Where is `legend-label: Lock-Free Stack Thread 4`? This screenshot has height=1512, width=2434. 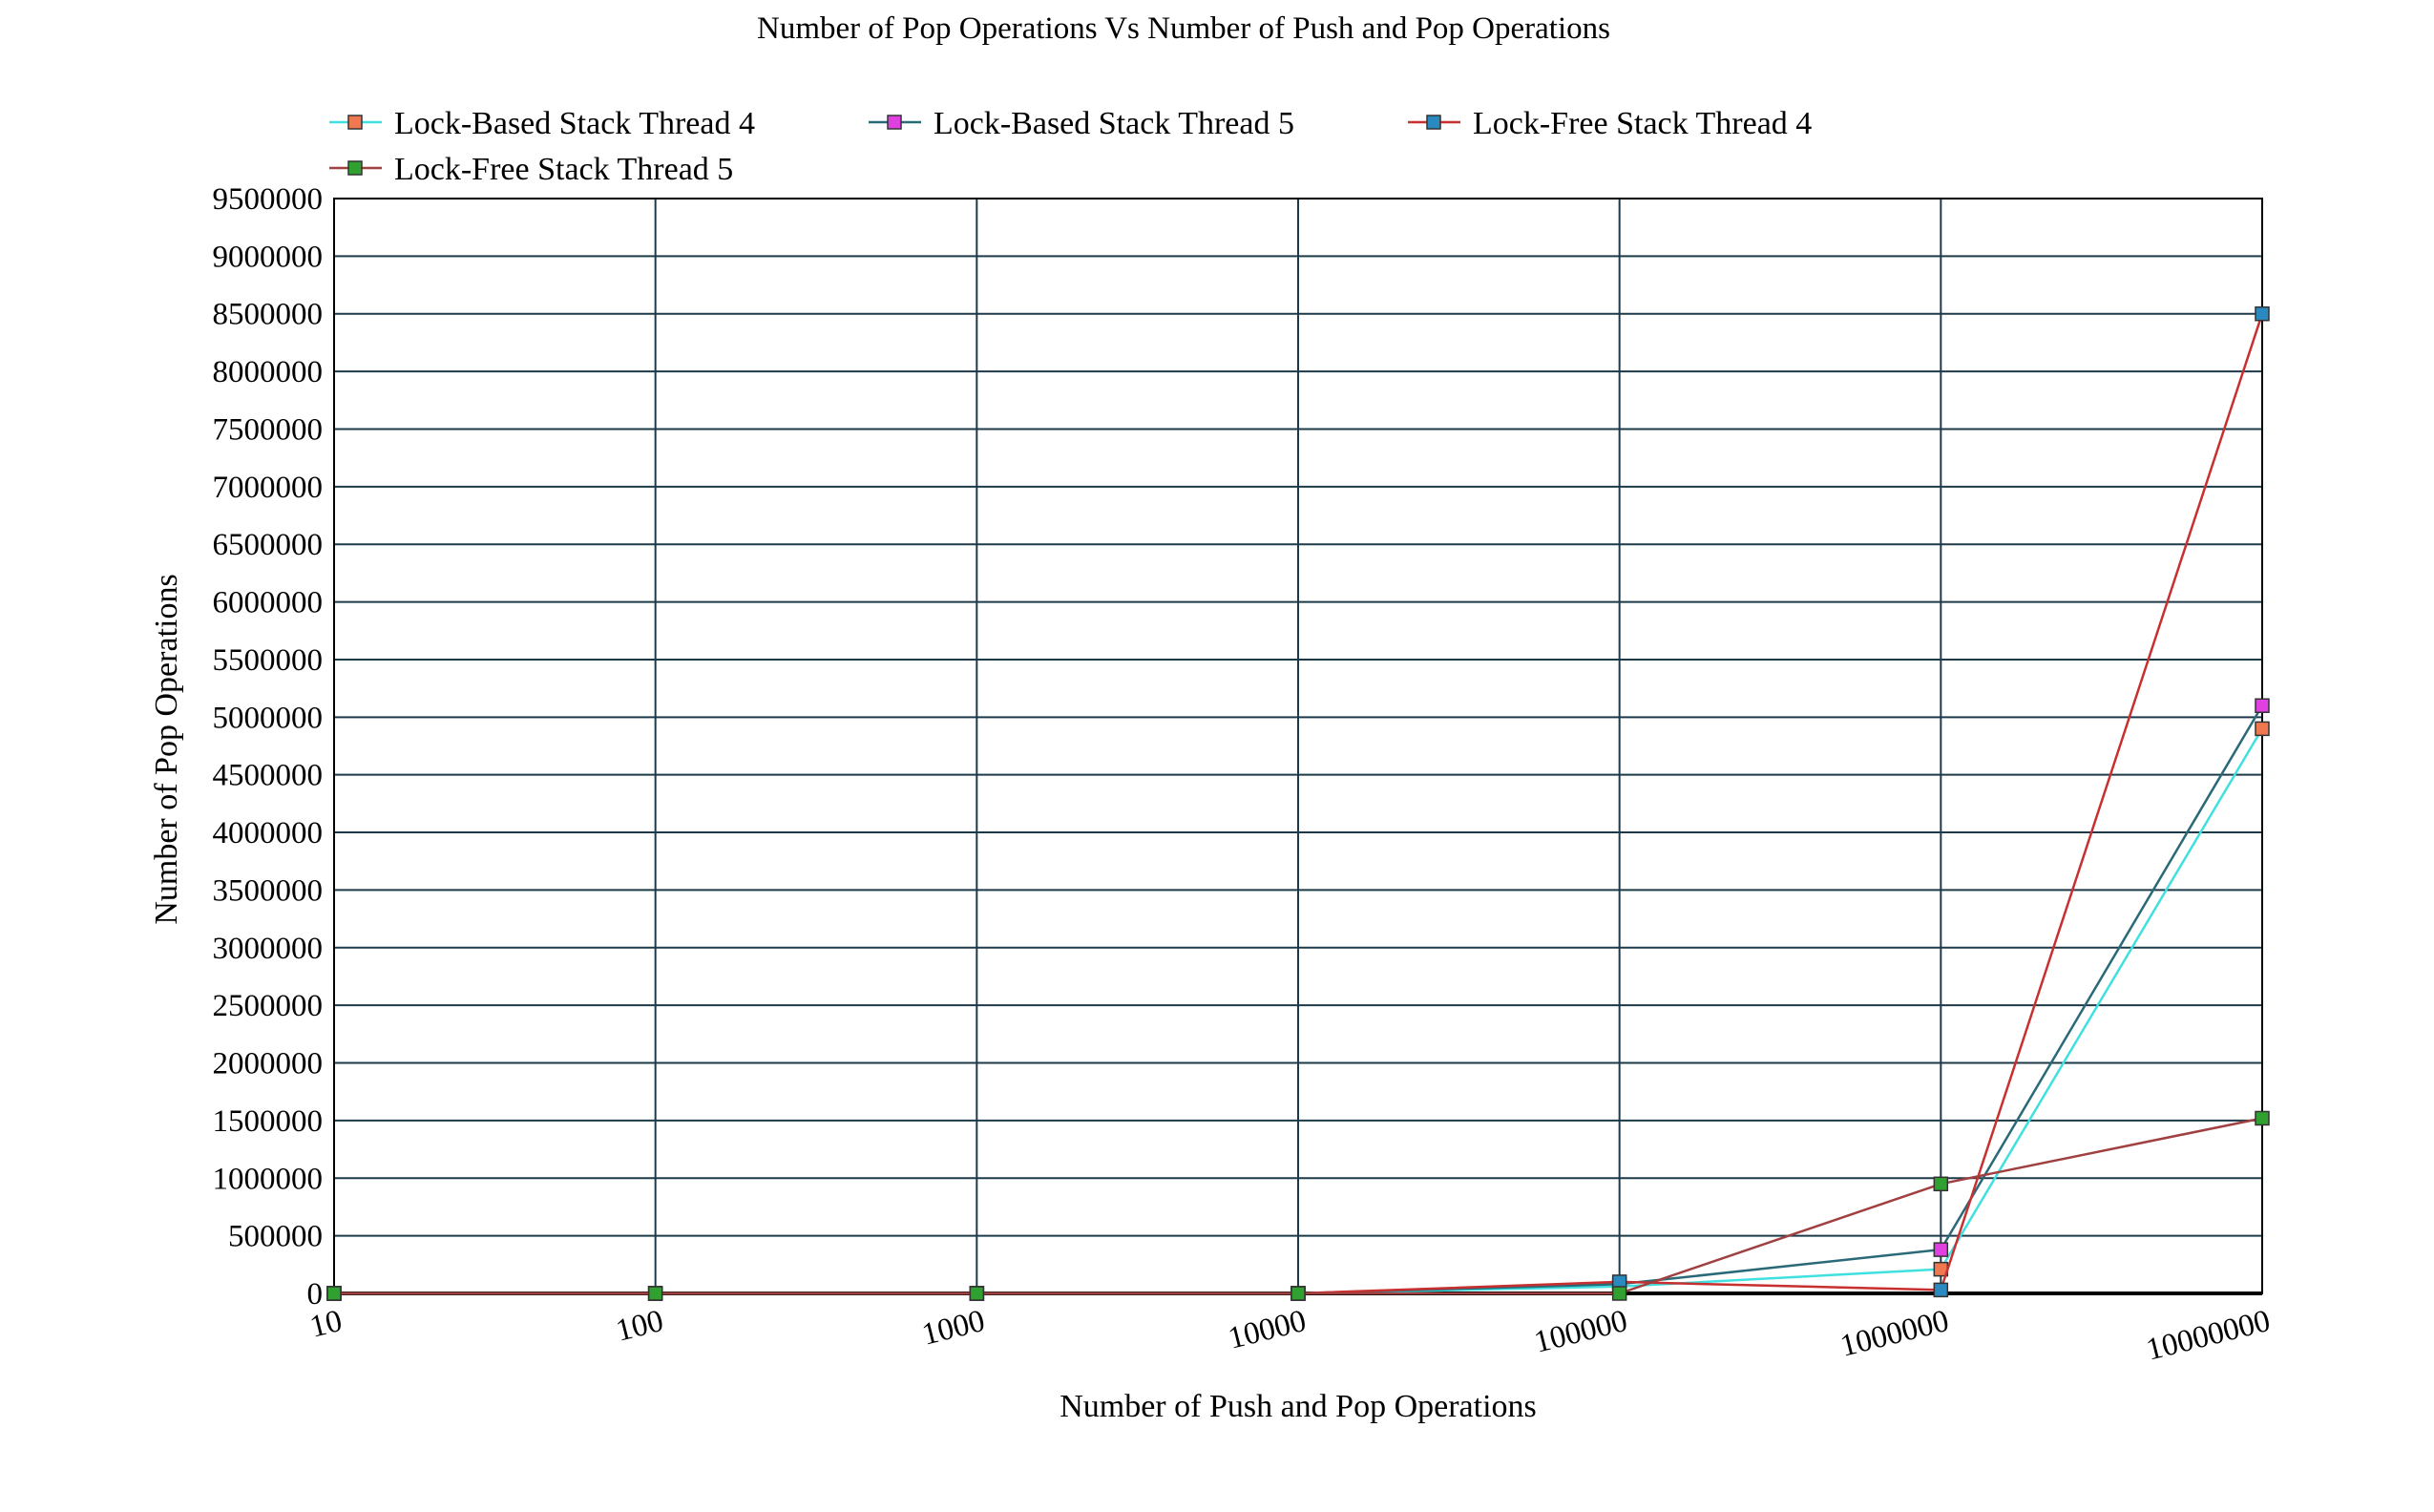 legend-label: Lock-Free Stack Thread 4 is located at coordinates (1642, 123).